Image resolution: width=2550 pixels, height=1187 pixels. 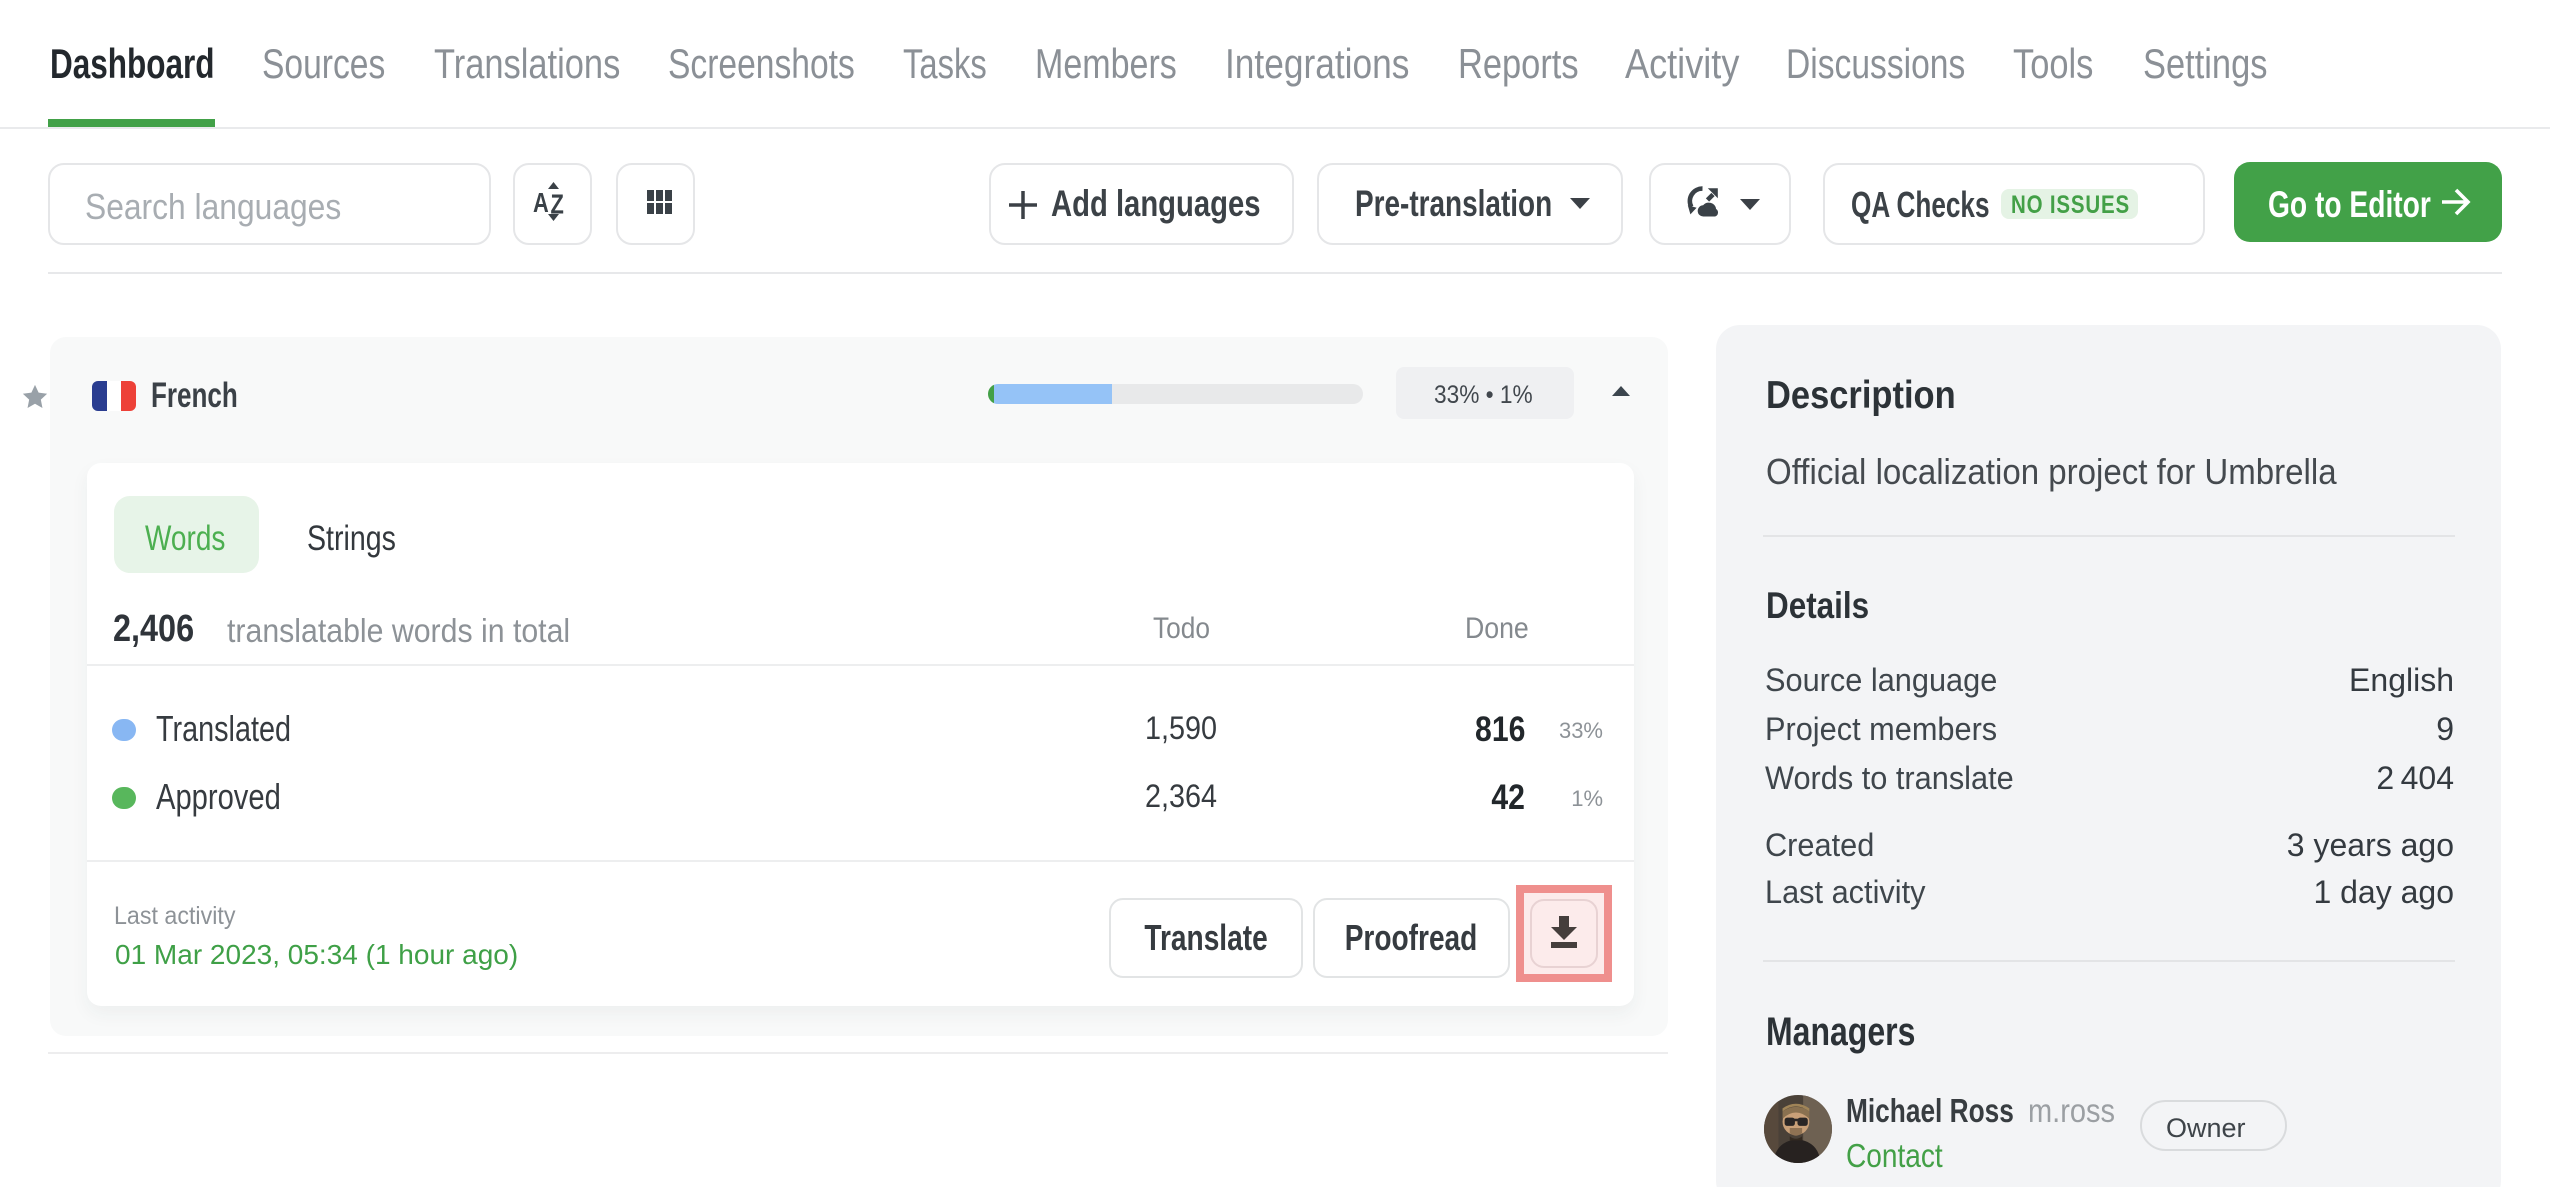 What do you see at coordinates (557, 204) in the screenshot?
I see `svg-text: Z` at bounding box center [557, 204].